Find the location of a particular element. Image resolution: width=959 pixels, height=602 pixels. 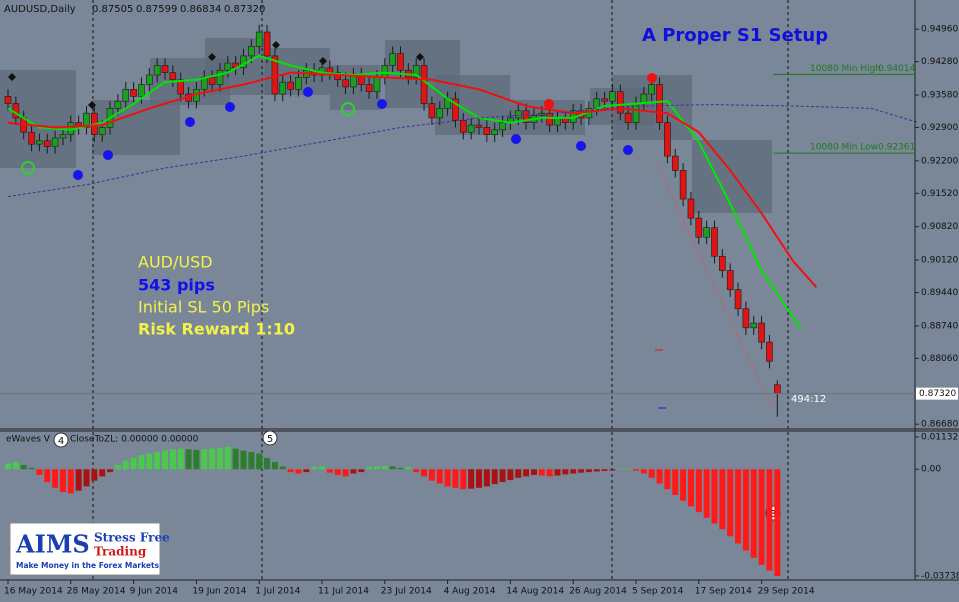

y-tick-label: 0.88740 is located at coordinates (939, 326).